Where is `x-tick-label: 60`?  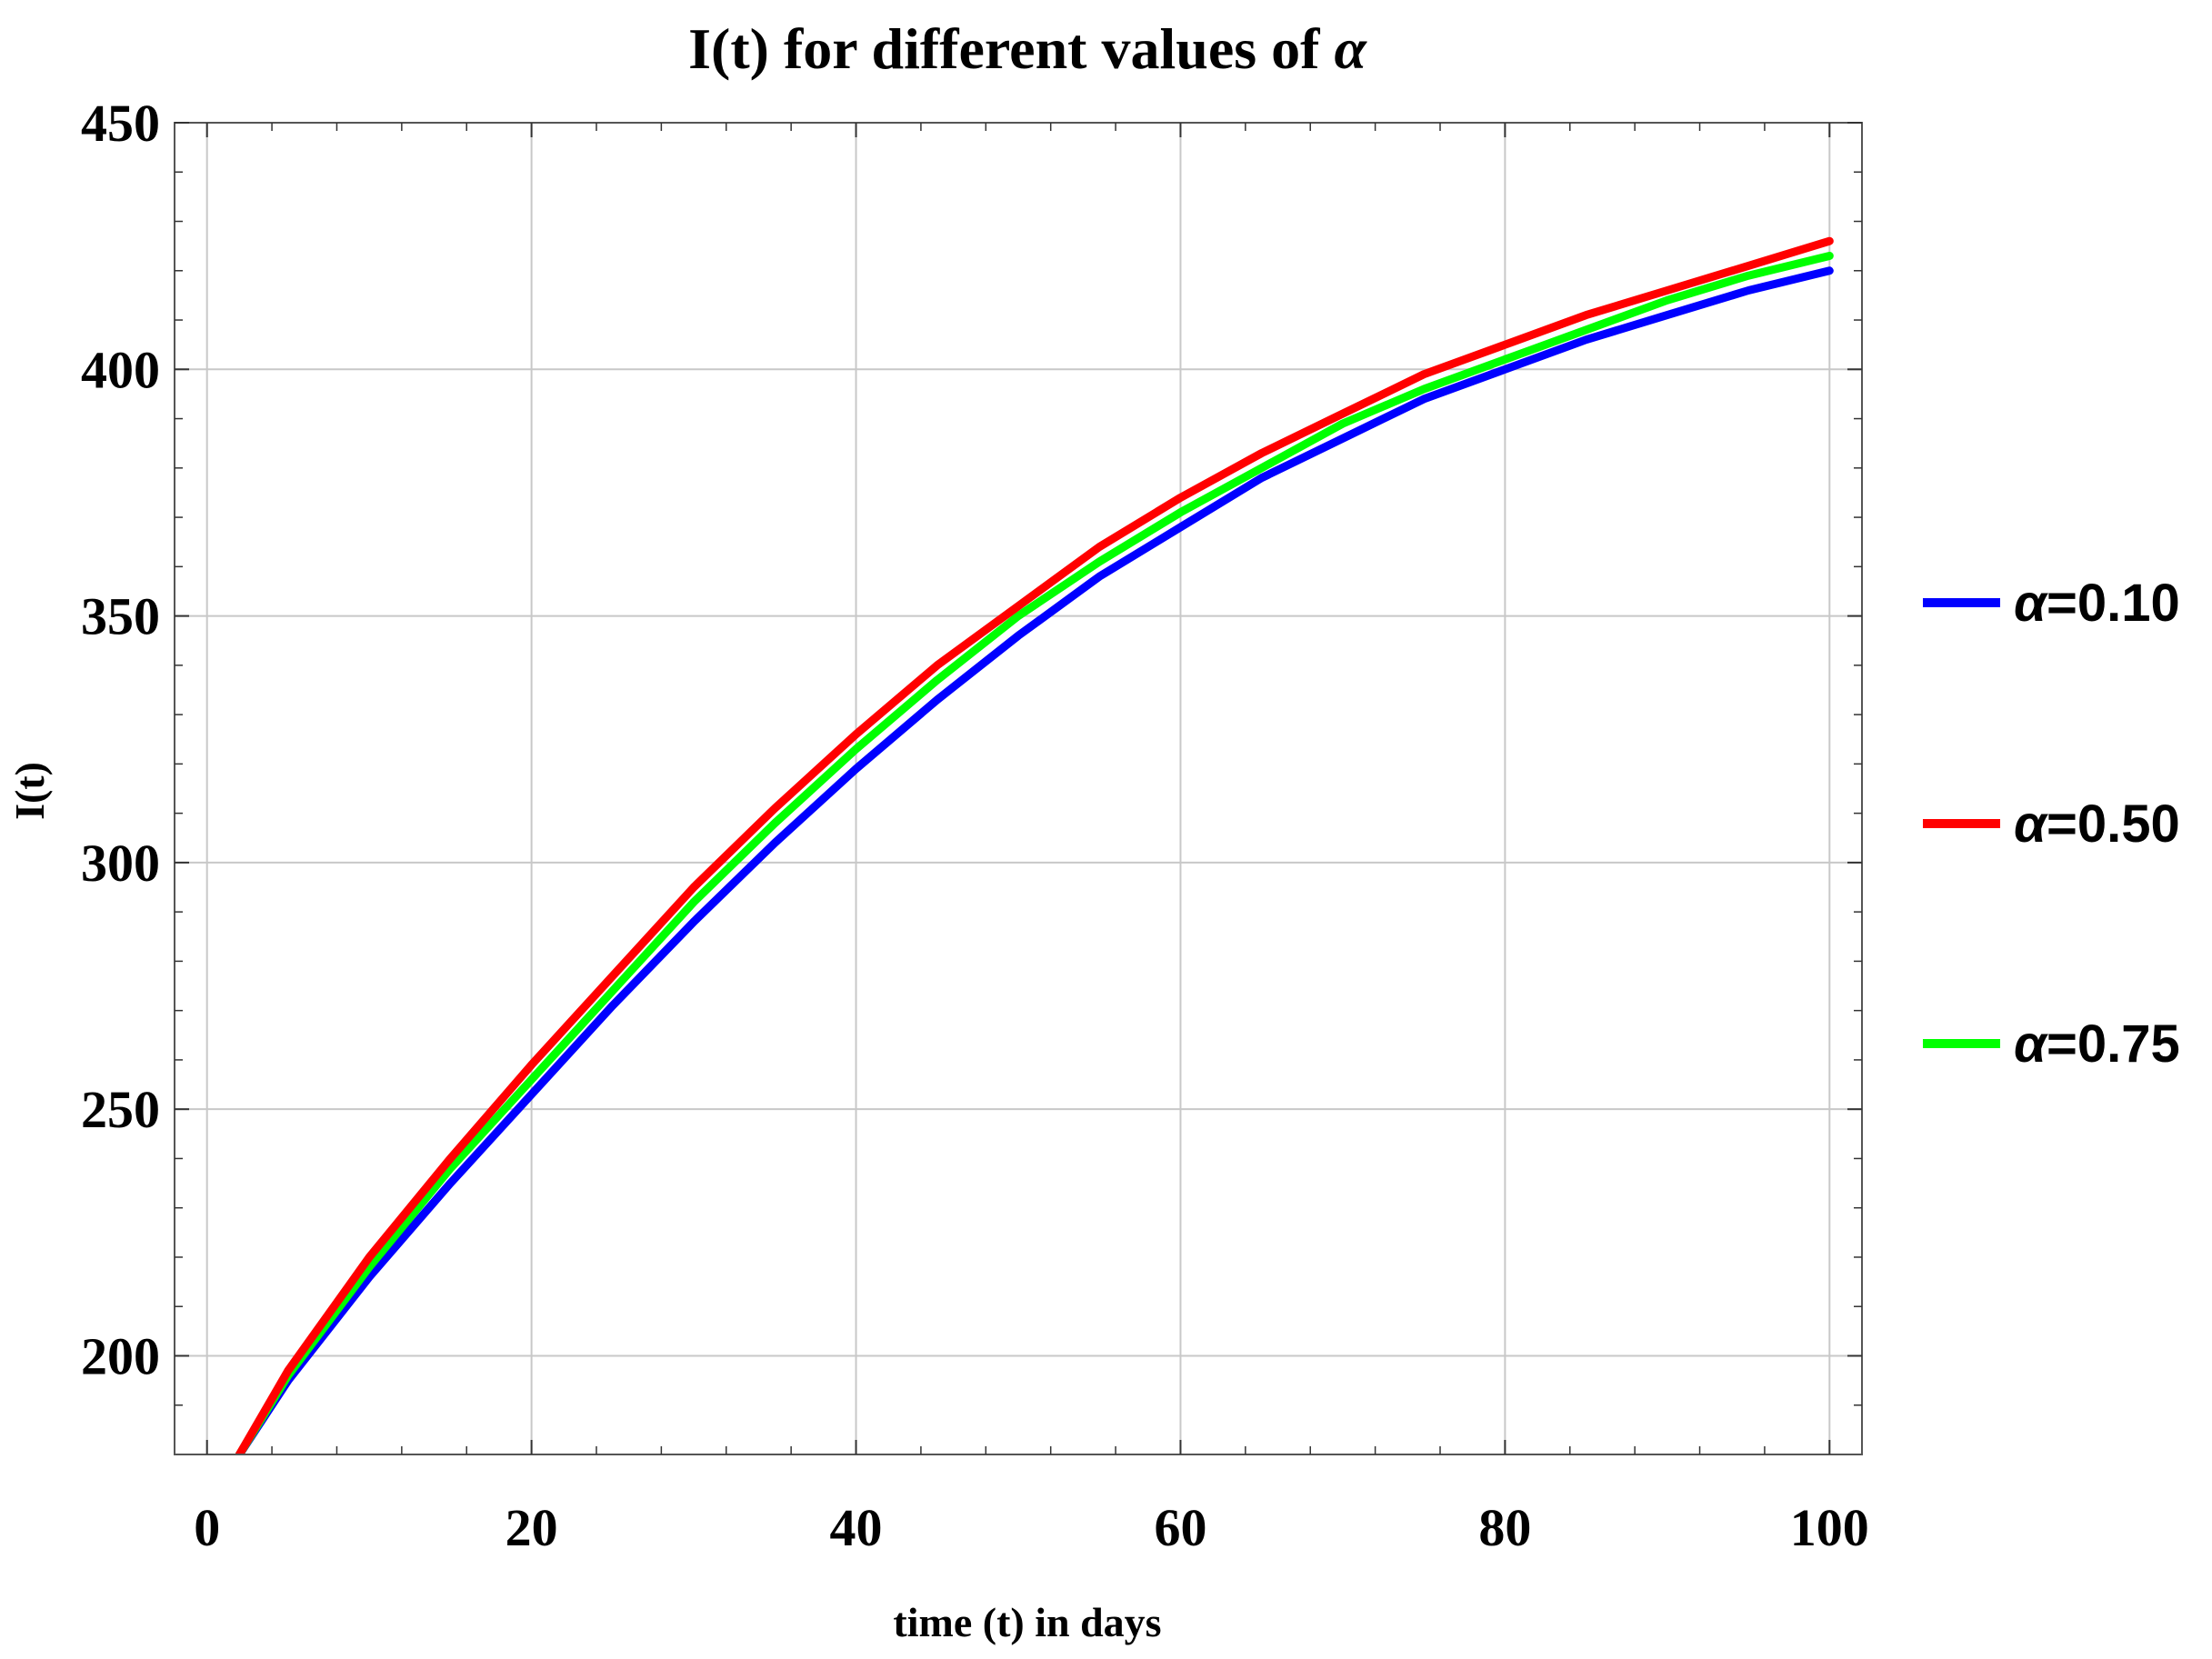
x-tick-label: 60 is located at coordinates (1180, 1527).